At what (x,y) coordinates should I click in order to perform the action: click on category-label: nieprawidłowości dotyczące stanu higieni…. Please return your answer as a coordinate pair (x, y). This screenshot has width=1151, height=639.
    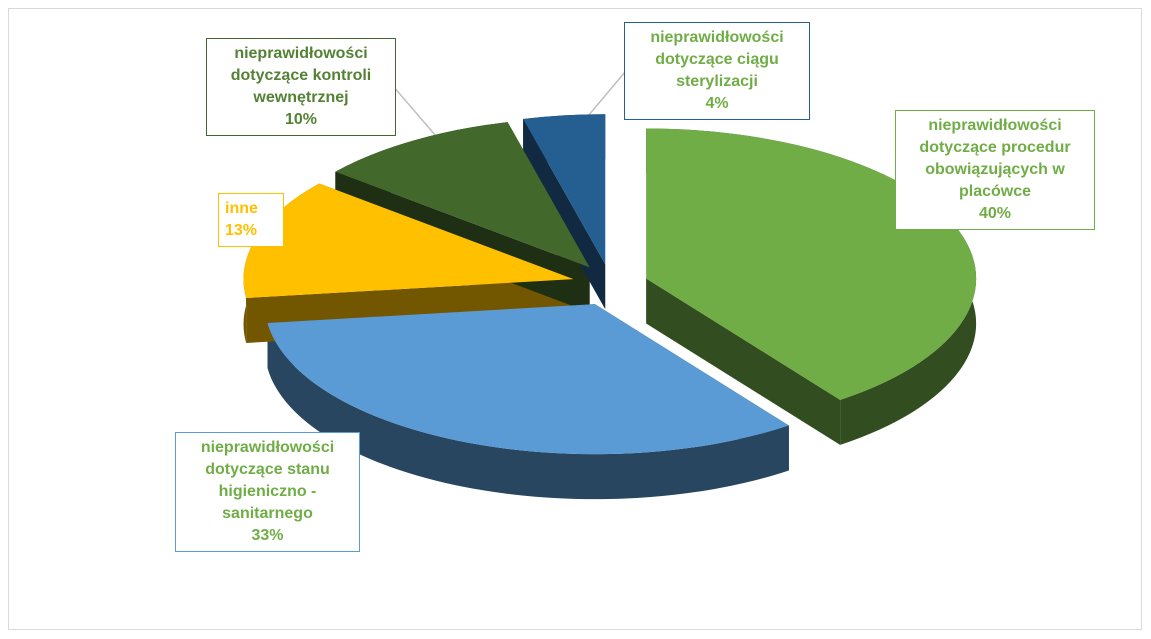
    Looking at the image, I should click on (267, 480).